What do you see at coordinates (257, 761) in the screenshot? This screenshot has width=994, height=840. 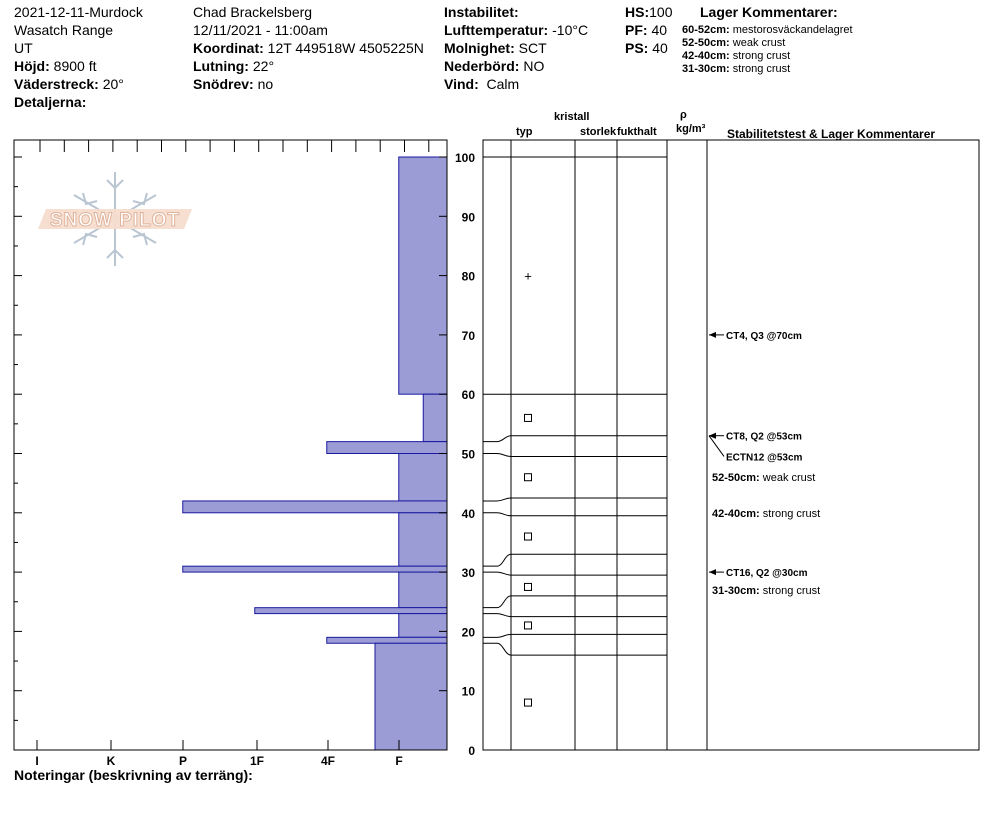 I see `hardness-label-1F: 1F` at bounding box center [257, 761].